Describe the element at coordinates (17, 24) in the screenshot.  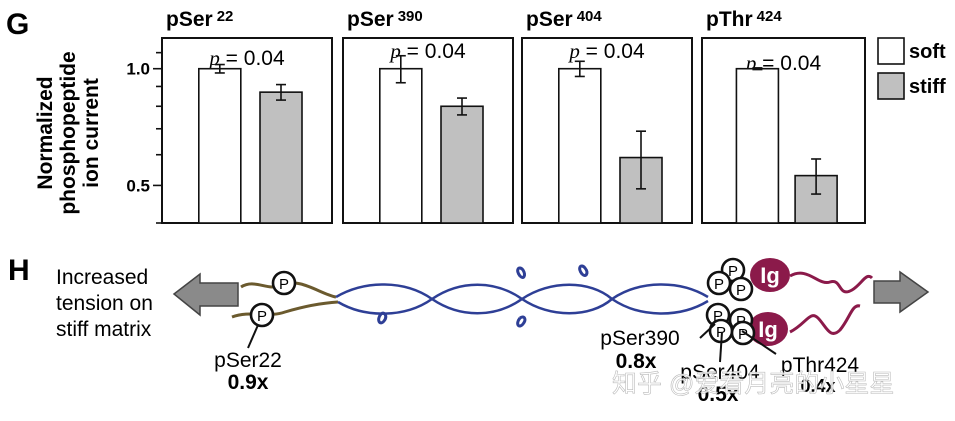
I see `panel-g-letter: G` at that location.